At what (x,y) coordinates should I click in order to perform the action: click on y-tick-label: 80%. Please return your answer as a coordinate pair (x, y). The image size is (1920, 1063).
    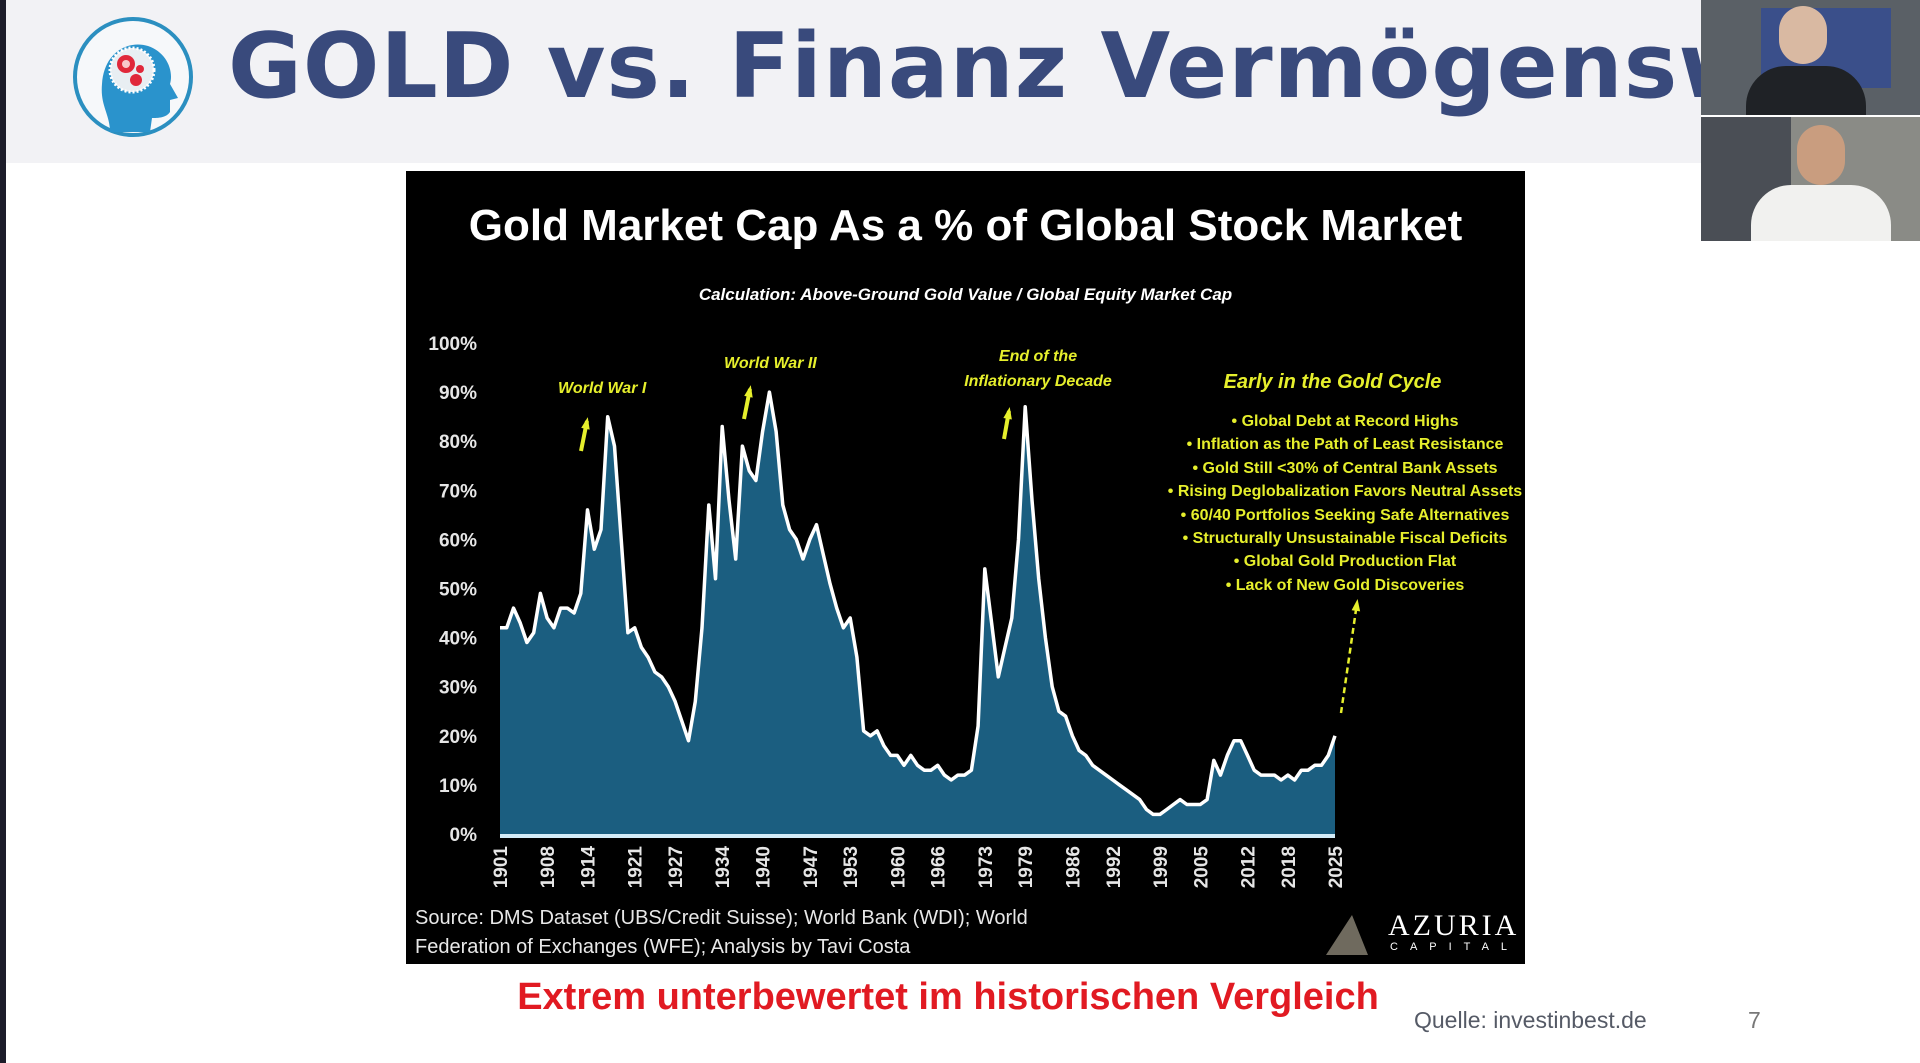
    Looking at the image, I should click on (458, 442).